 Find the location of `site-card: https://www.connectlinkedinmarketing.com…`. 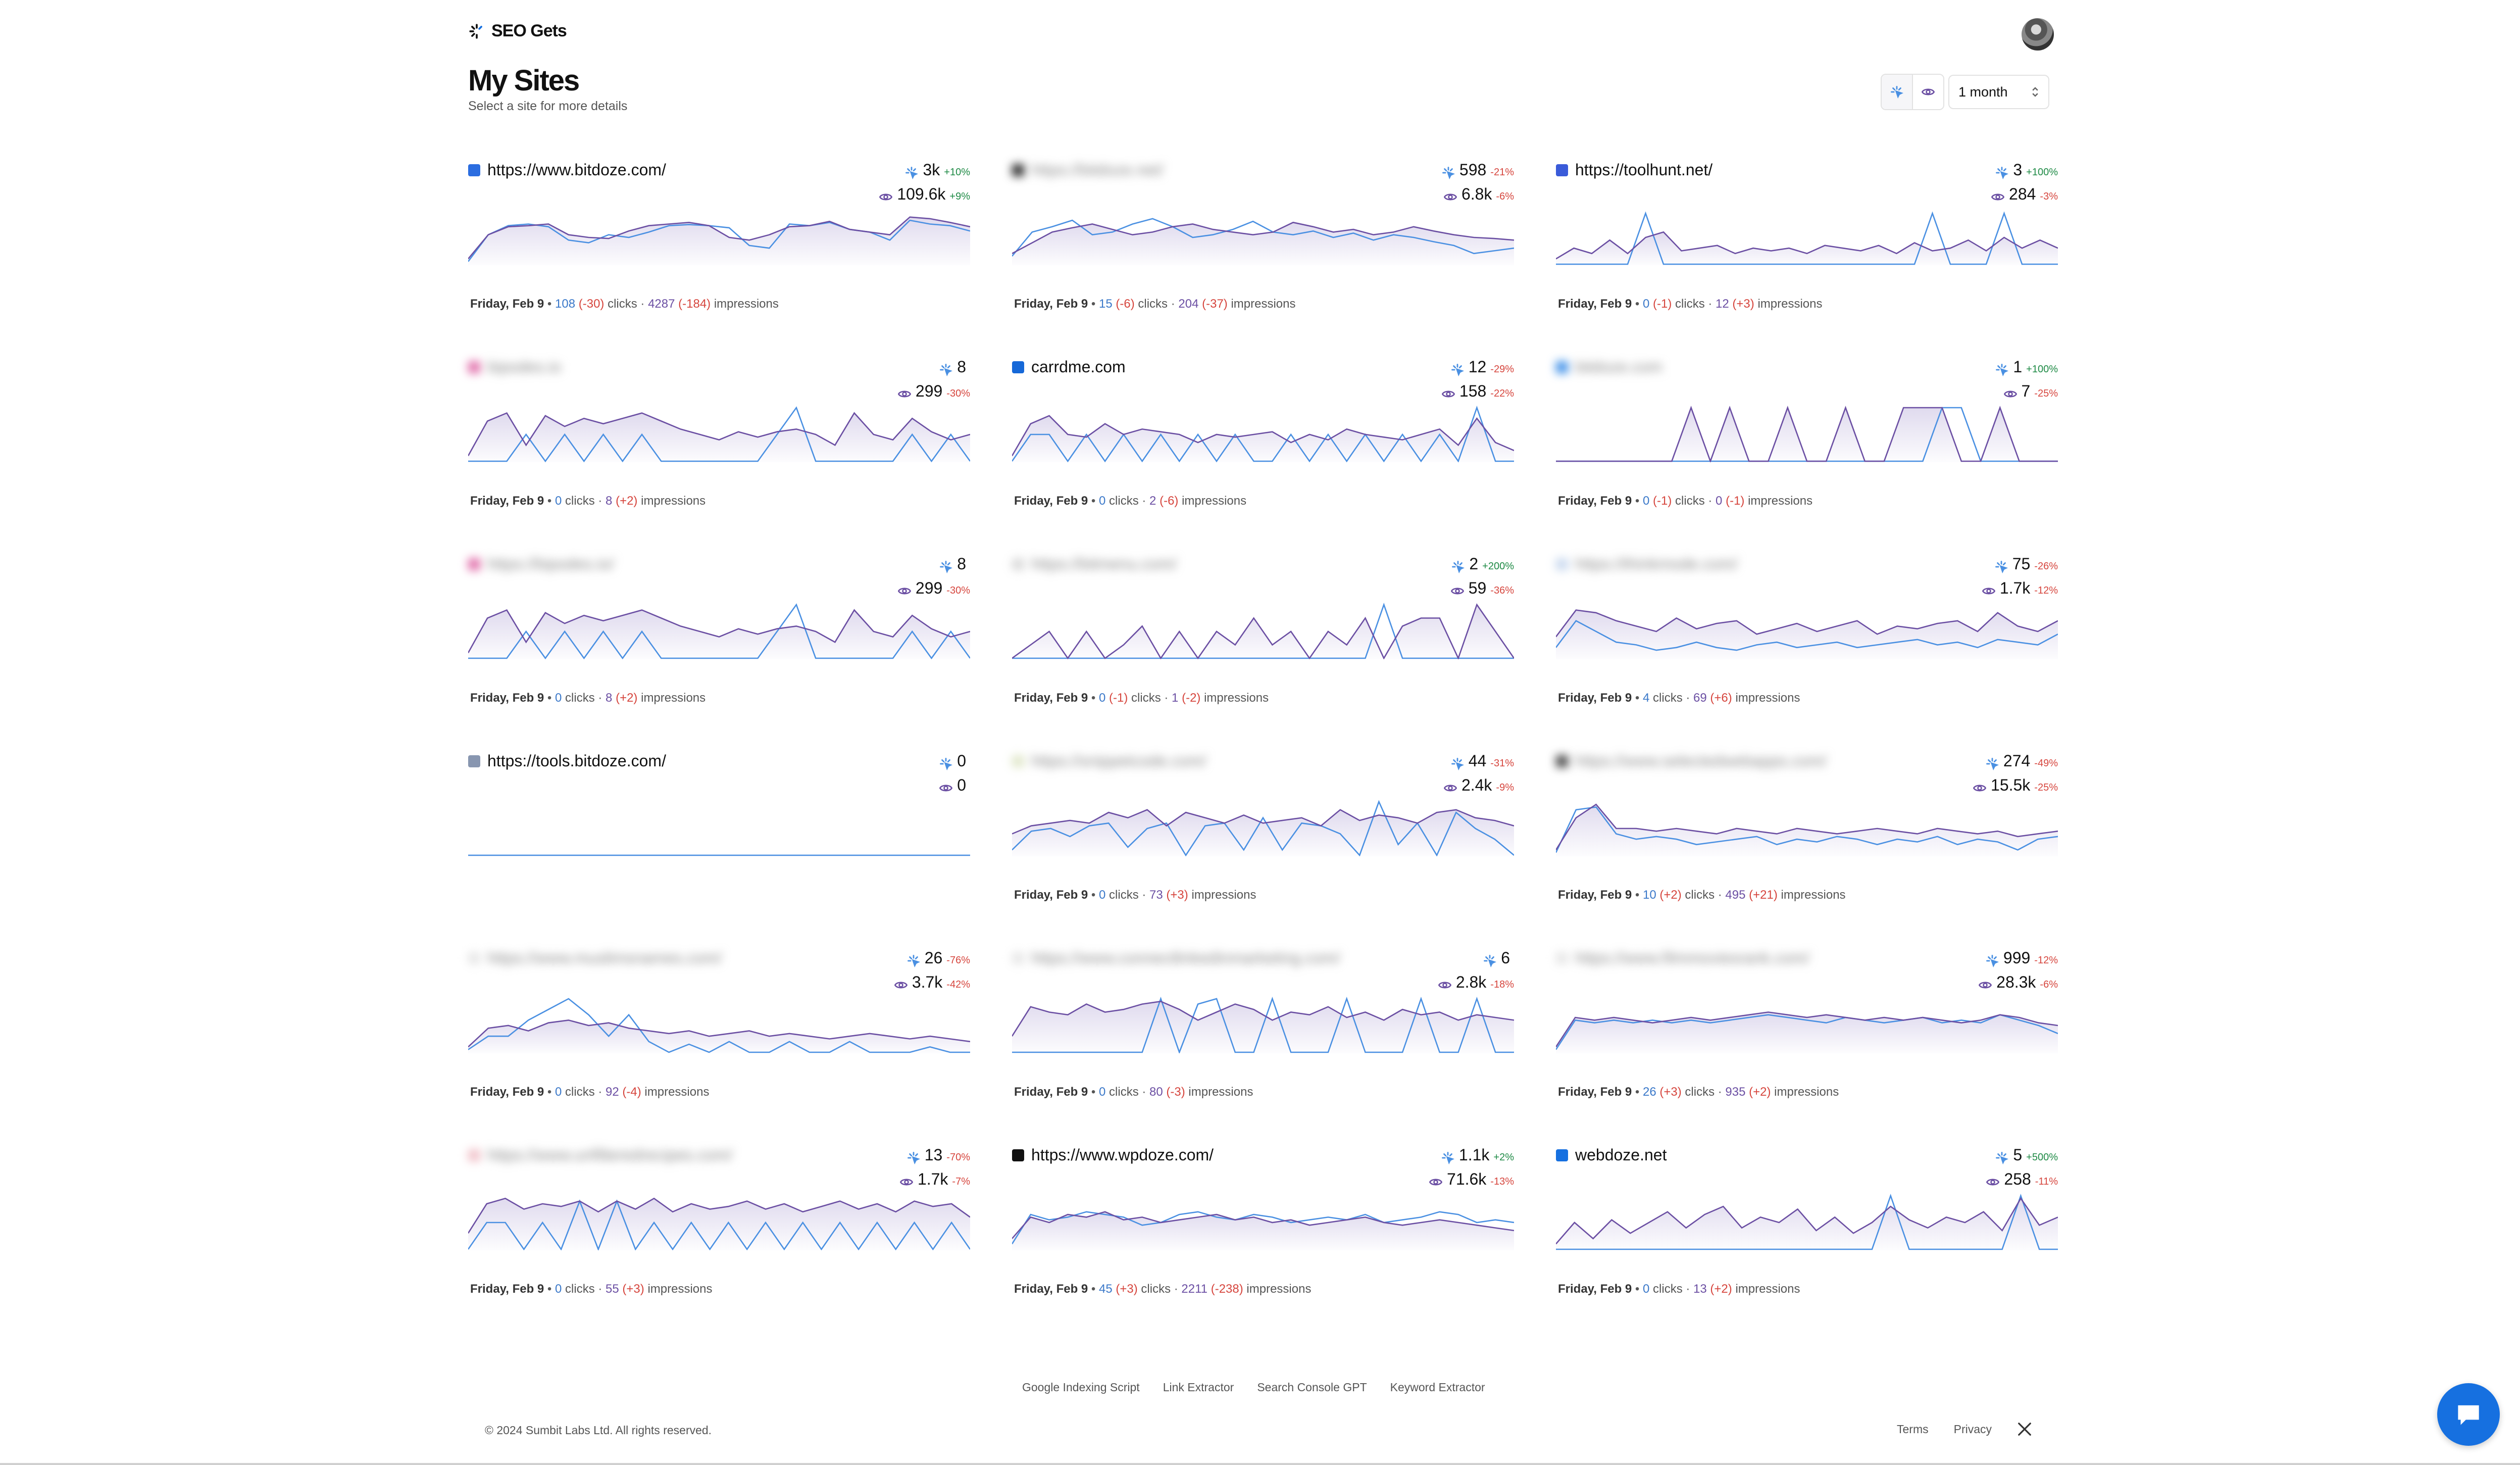

site-card: https://www.connectlinkedinmarketing.com… is located at coordinates (1263, 1027).